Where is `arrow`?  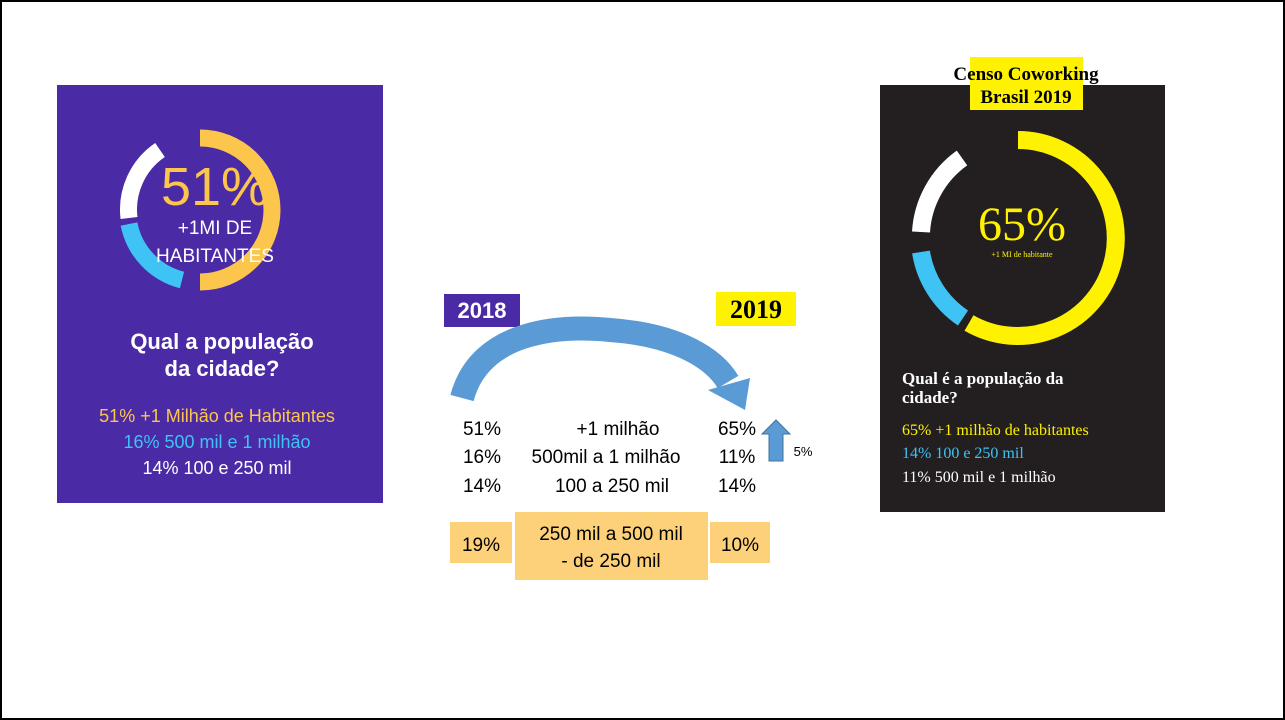 arrow is located at coordinates (594, 359).